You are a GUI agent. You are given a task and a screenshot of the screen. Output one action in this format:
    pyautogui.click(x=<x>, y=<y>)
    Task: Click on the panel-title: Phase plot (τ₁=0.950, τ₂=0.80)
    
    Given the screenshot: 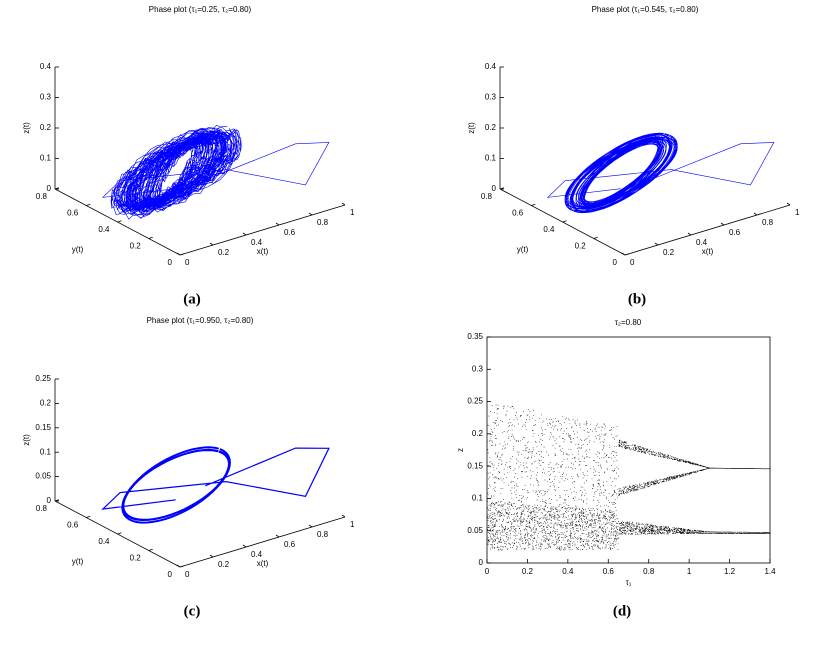 What is the action you would take?
    pyautogui.click(x=200, y=320)
    